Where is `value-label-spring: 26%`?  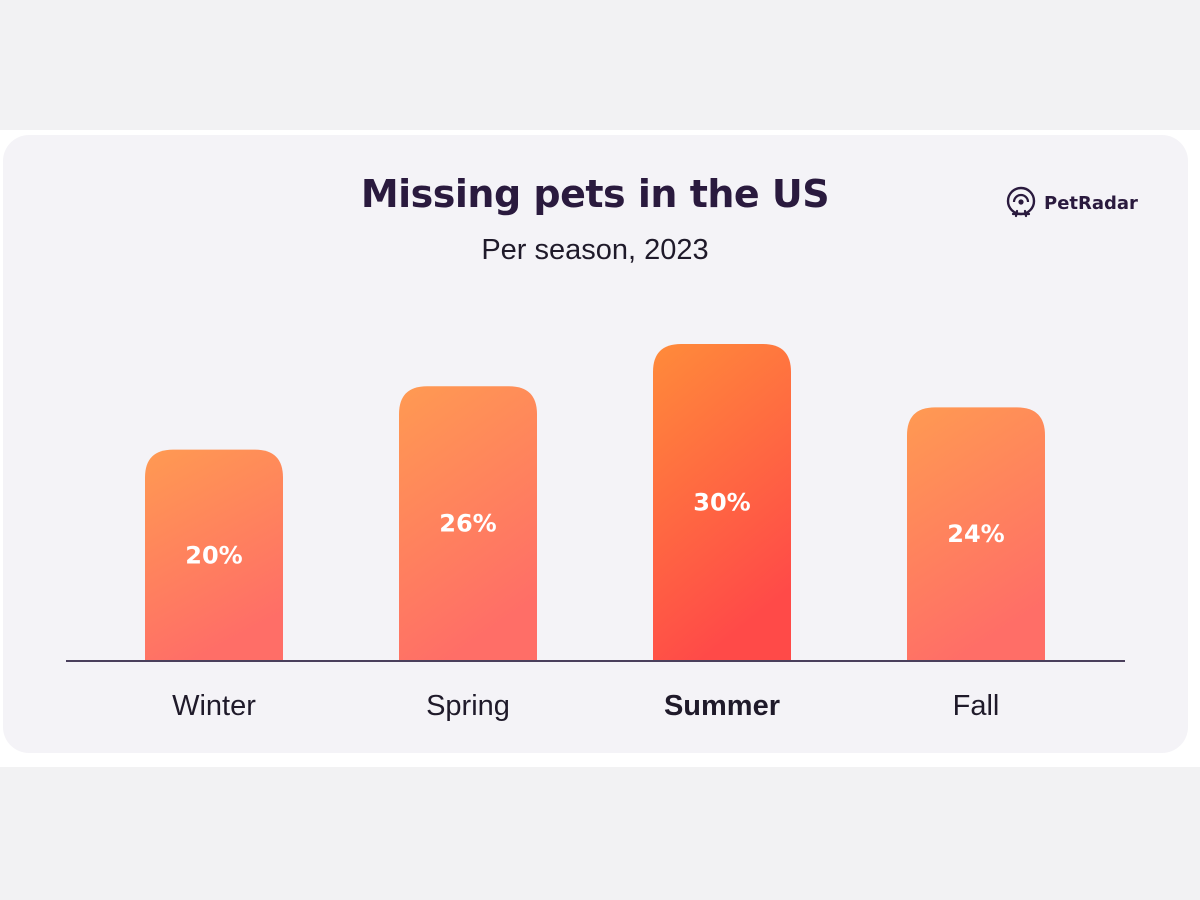 value-label-spring: 26% is located at coordinates (467, 524).